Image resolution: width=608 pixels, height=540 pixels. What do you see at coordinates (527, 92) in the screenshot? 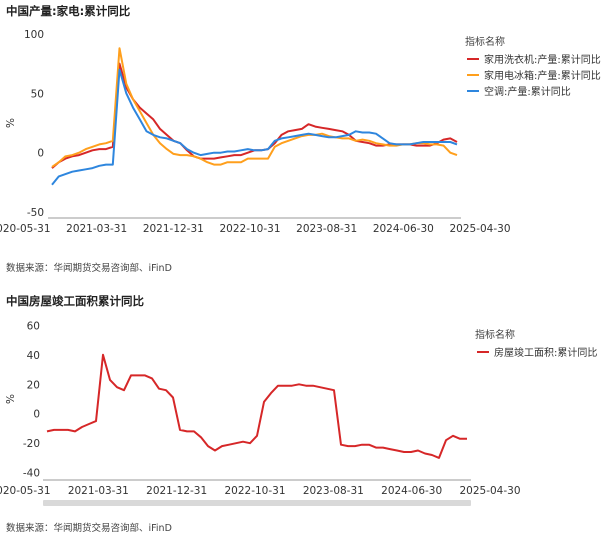
I see `legend-label: 空调:产量:累计同比` at bounding box center [527, 92].